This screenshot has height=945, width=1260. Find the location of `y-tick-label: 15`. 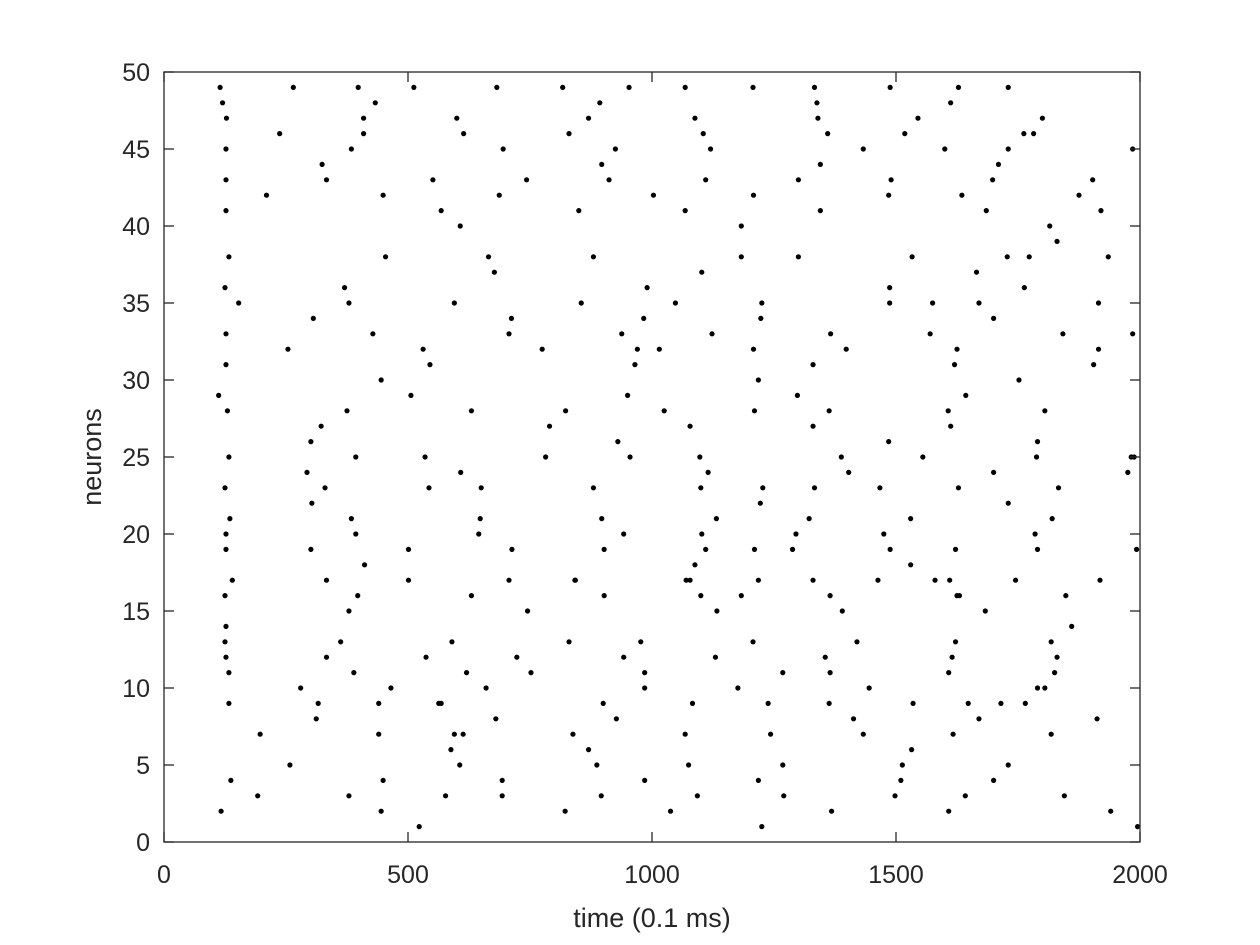

y-tick-label: 15 is located at coordinates (136, 612).